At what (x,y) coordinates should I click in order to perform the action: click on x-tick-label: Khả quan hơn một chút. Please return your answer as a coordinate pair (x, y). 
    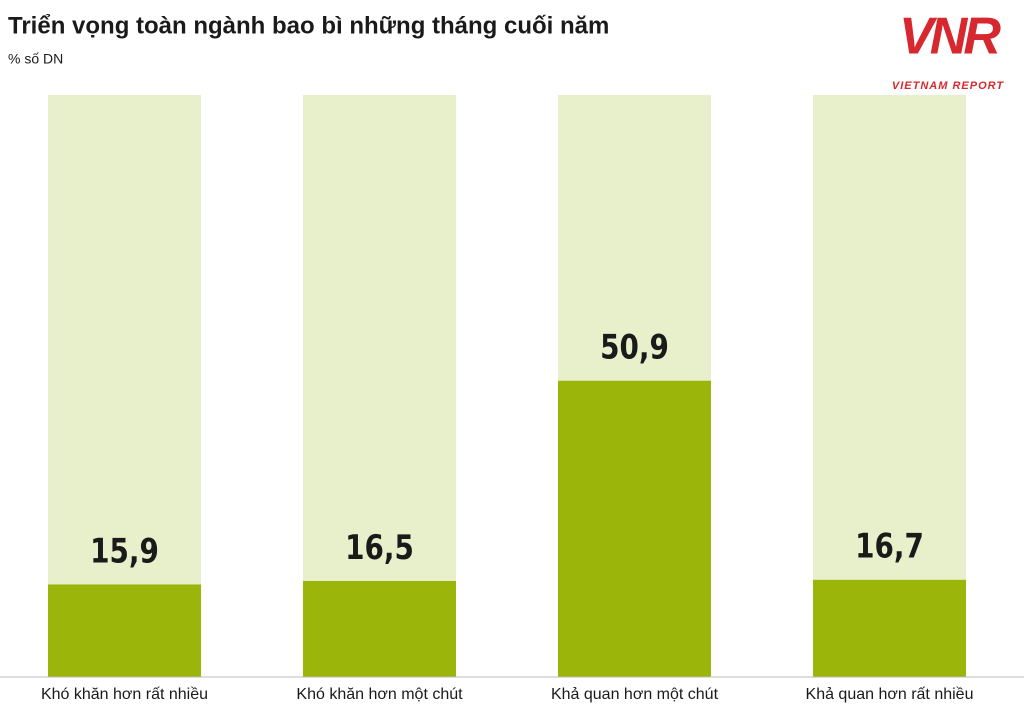
    Looking at the image, I should click on (635, 694).